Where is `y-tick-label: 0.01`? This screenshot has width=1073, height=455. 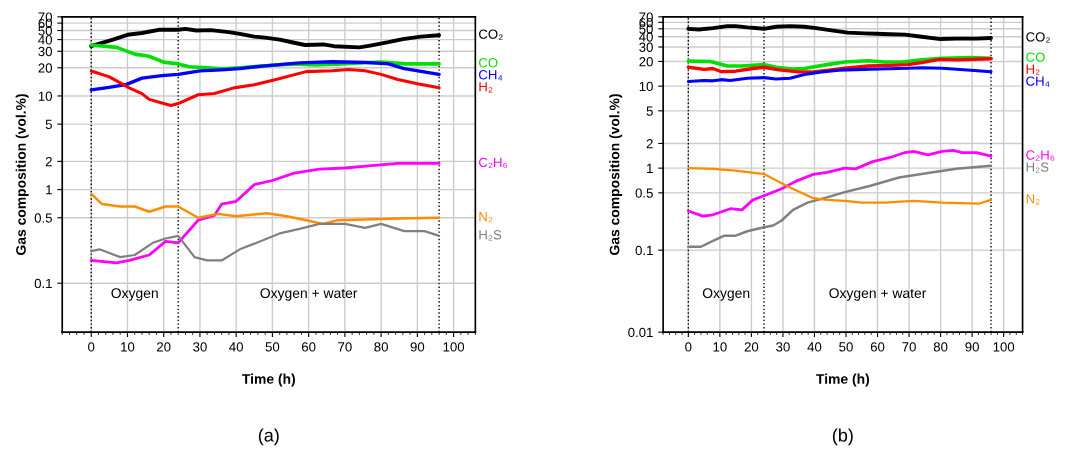
y-tick-label: 0.01 is located at coordinates (640, 332).